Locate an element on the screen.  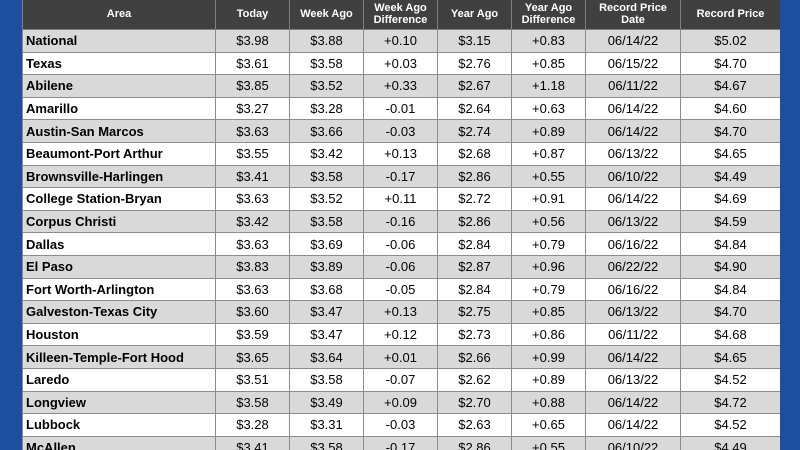
area-cell: Killeen-Temple-Fort Hood is located at coordinates (119, 357).